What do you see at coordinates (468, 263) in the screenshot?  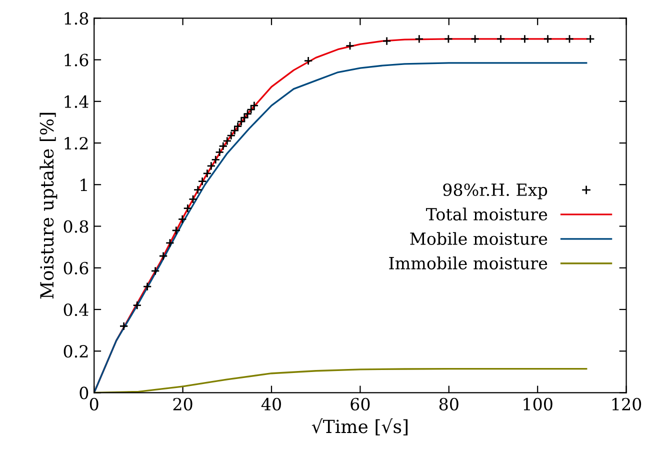 I see `legend-label: Immobile moisture` at bounding box center [468, 263].